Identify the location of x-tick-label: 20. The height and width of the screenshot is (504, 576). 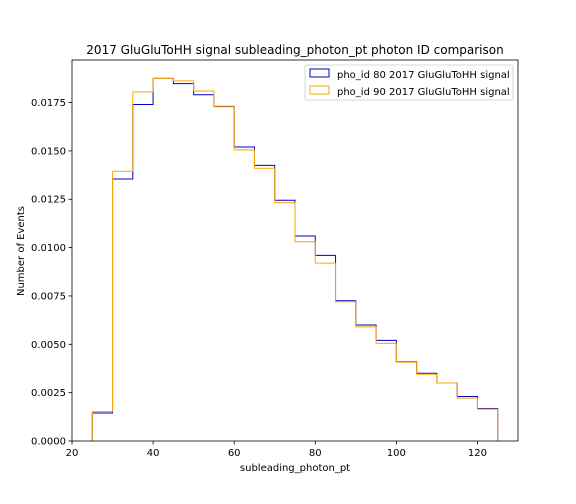
(72, 453).